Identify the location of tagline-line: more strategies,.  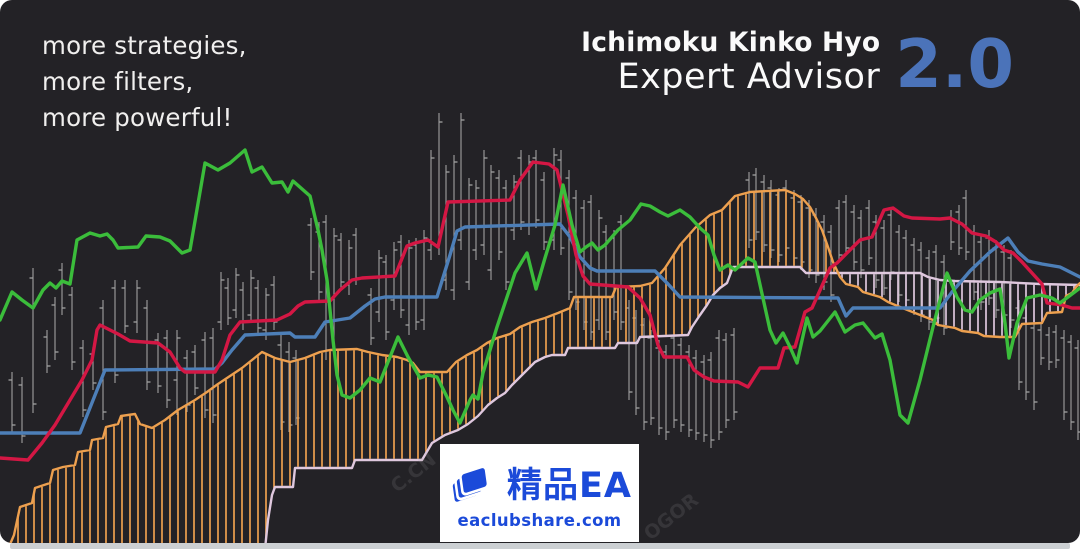
(144, 45).